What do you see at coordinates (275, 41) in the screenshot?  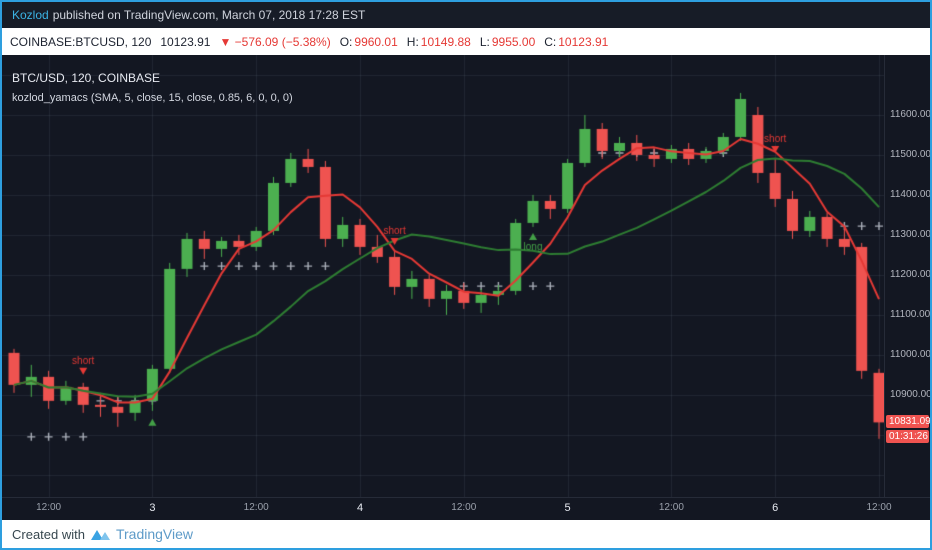 I see `symbol-change: ▼ −576.09 (−5.38%)` at bounding box center [275, 41].